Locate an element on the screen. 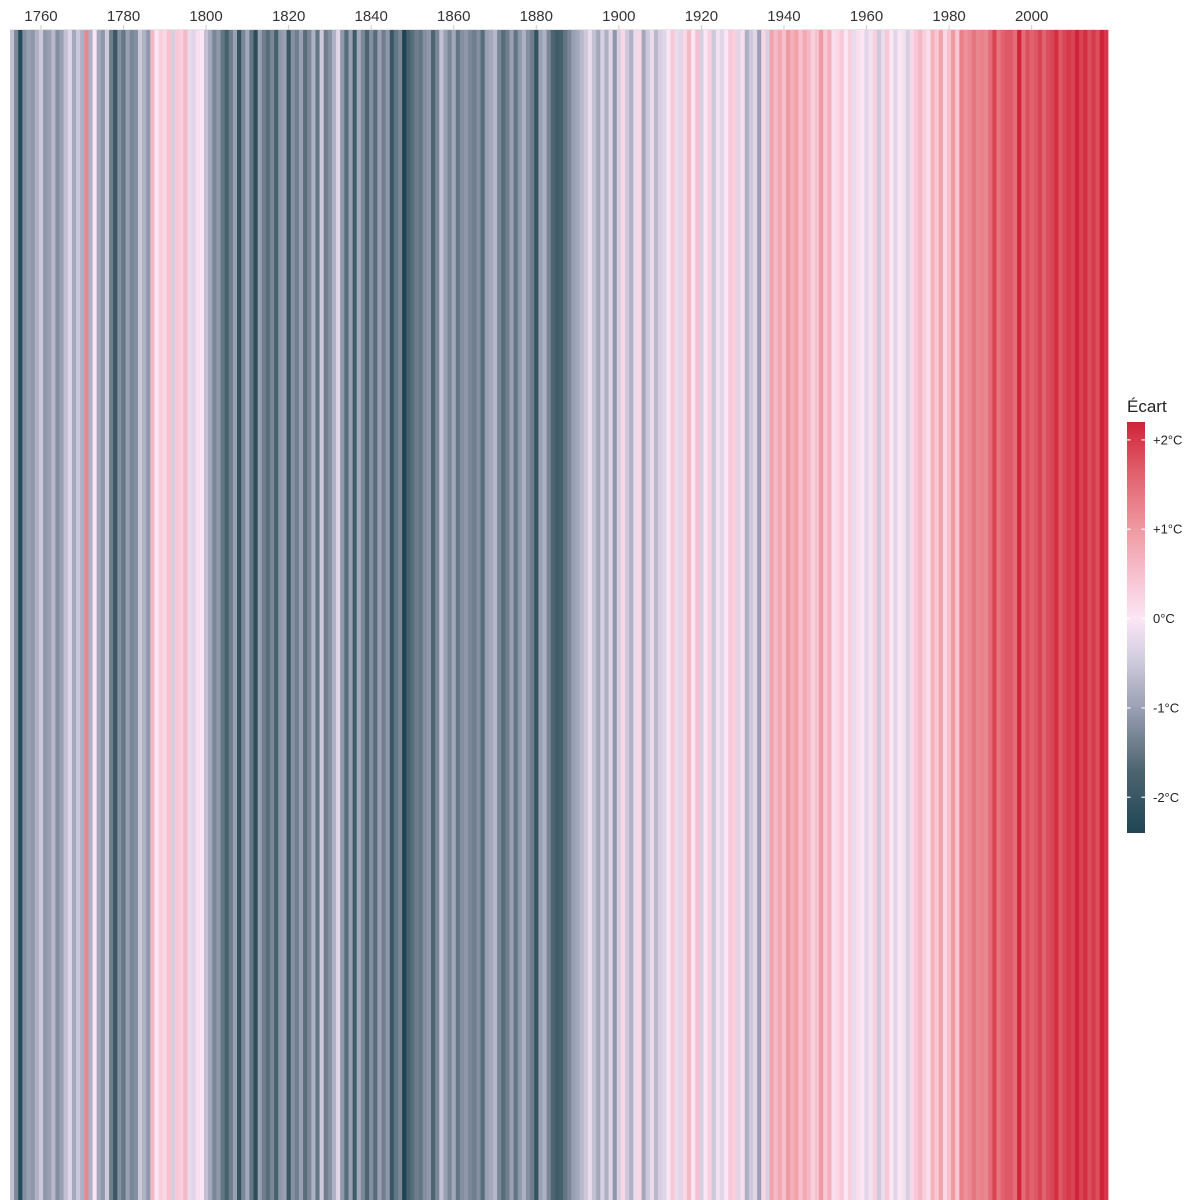  stripe-1943 is located at coordinates (796, 615).